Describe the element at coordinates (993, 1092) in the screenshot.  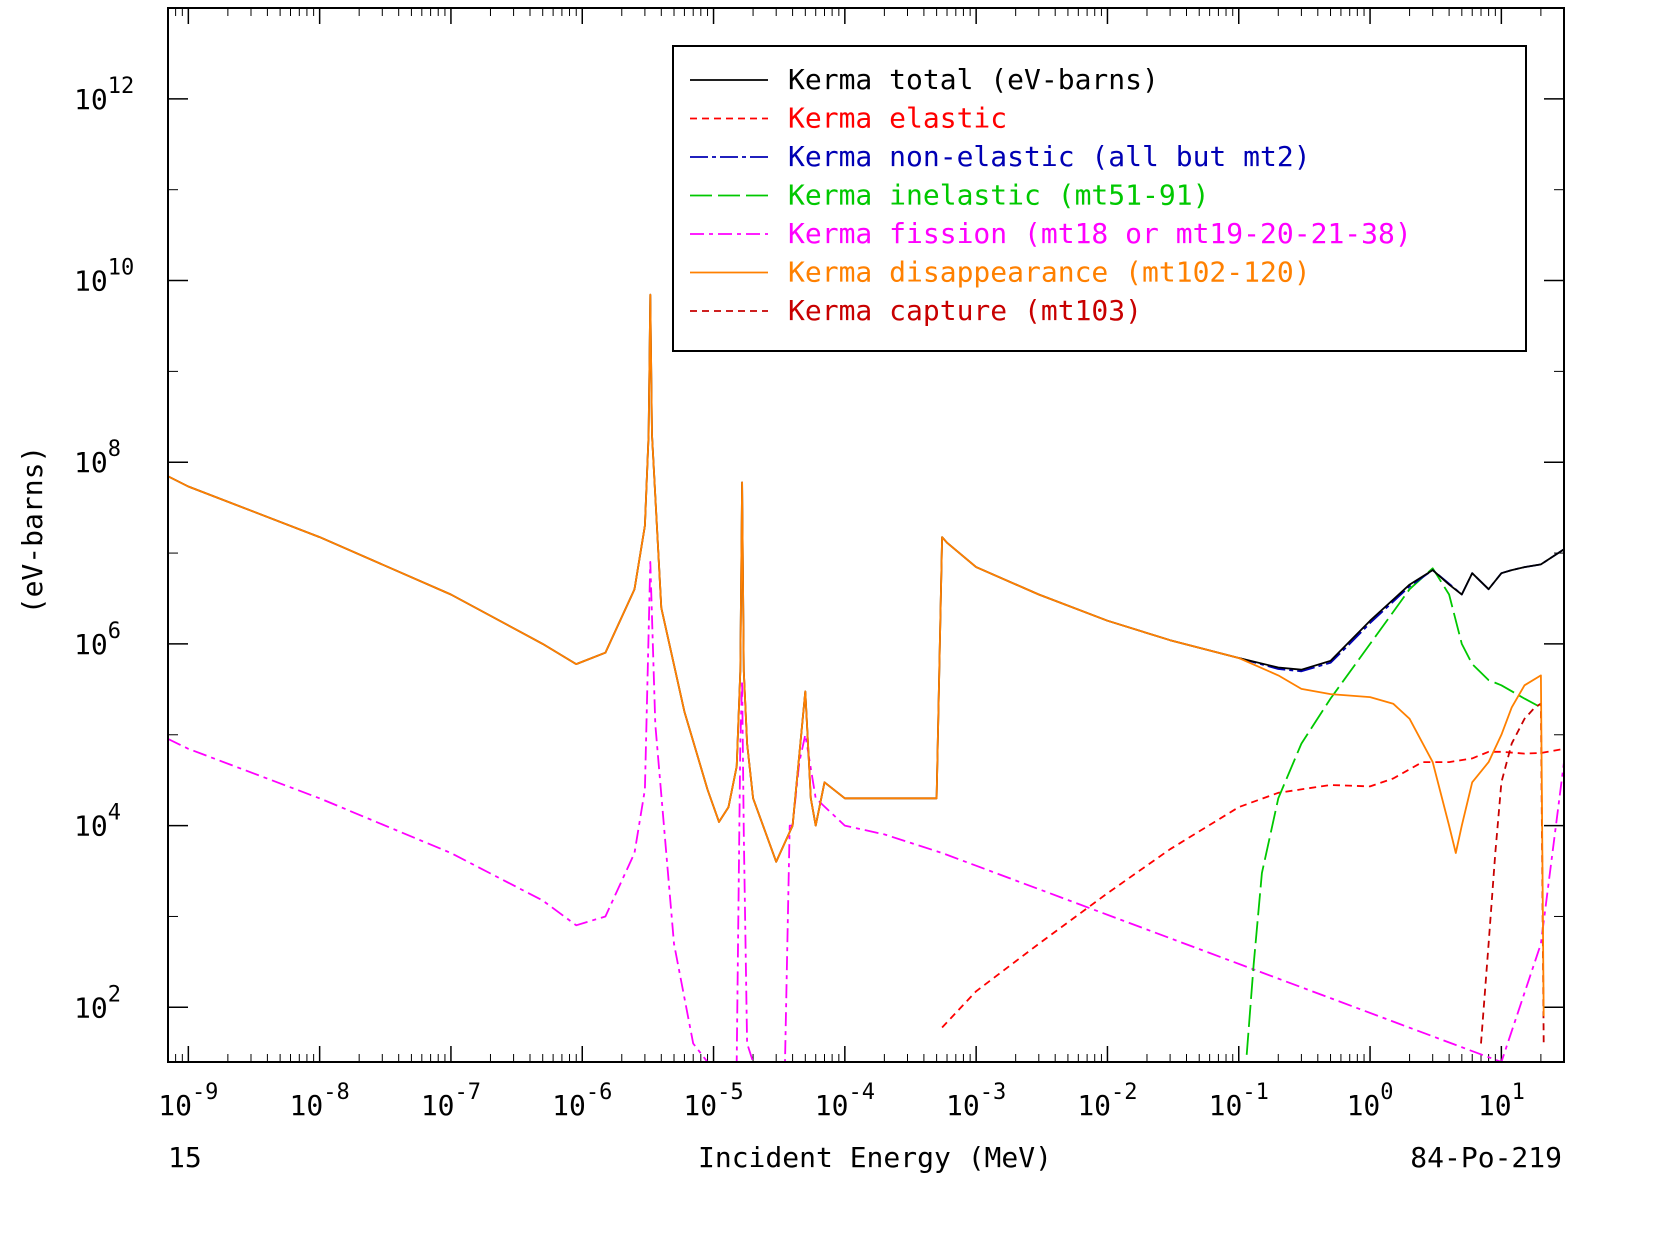
I see `x-tick-label-exponent: -3` at that location.